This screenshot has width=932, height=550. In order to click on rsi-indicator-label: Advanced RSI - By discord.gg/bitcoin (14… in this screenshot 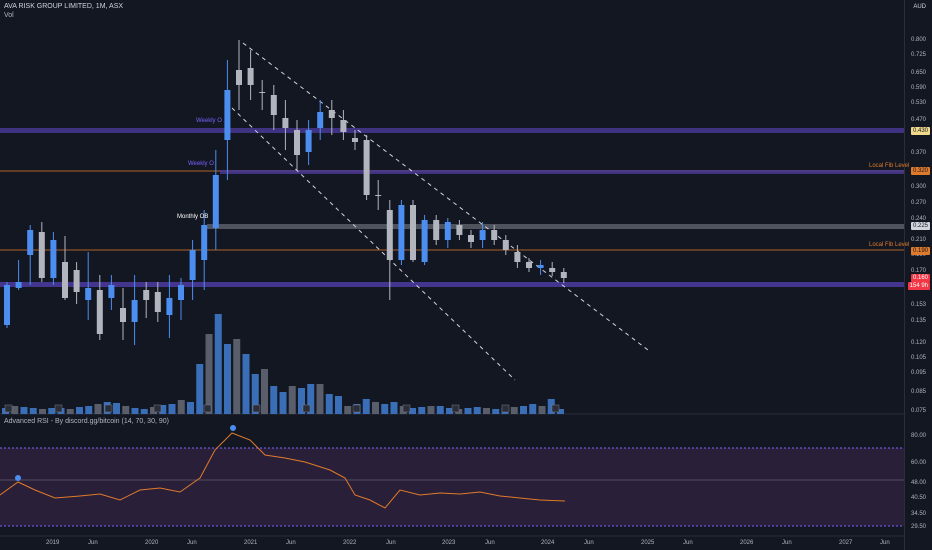, I will do `click(86, 421)`.